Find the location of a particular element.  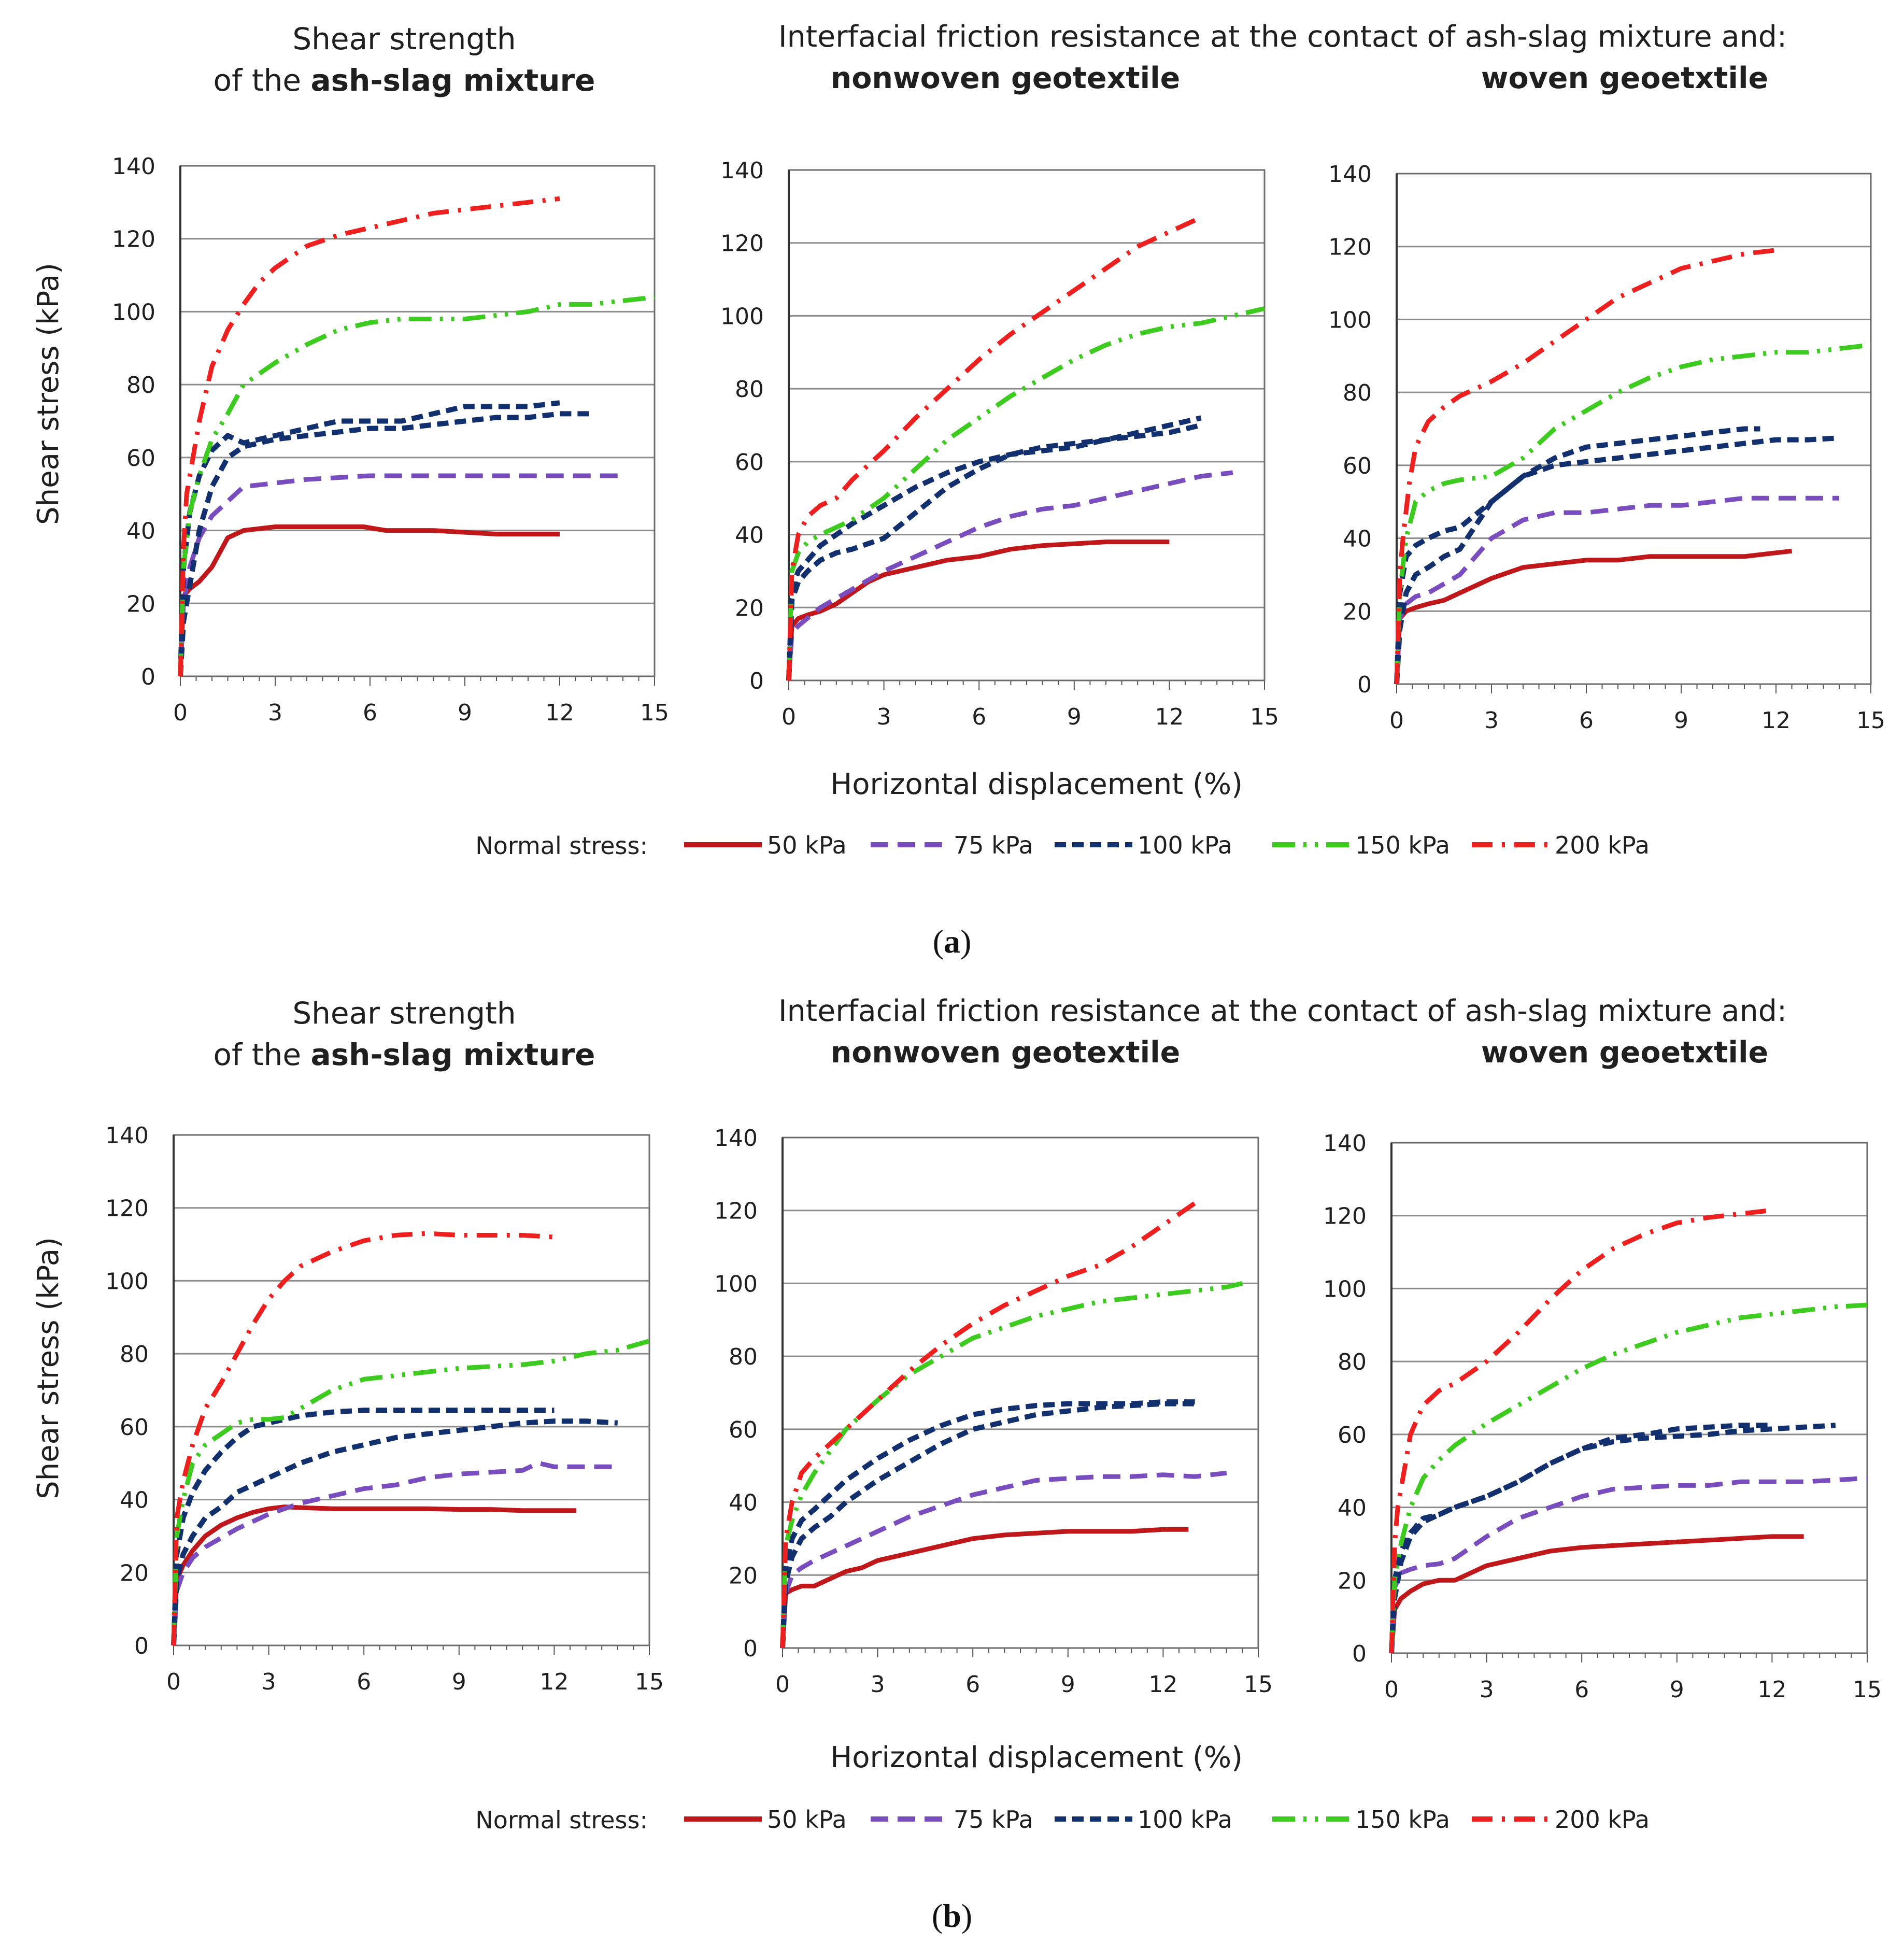

panel-b-xlabel: Horizontal displacement (%) is located at coordinates (1036, 1758).